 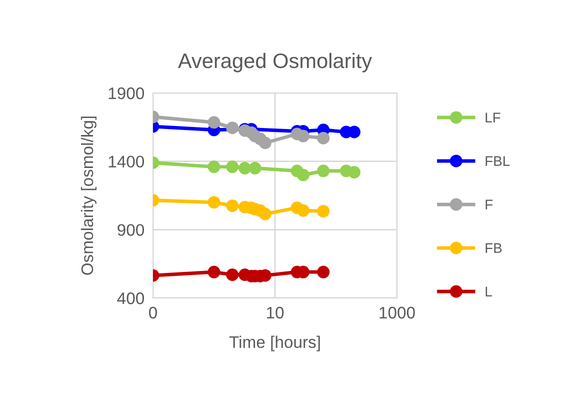 What do you see at coordinates (130, 298) in the screenshot?
I see `y-tick-label: 400` at bounding box center [130, 298].